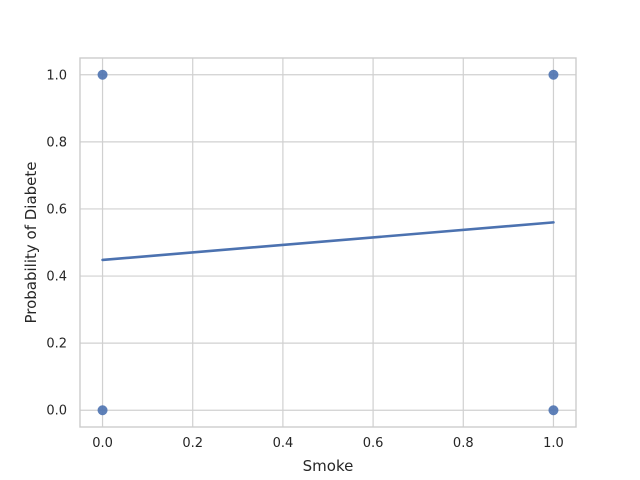 This screenshot has width=640, height=480. Describe the element at coordinates (56, 411) in the screenshot. I see `y-tick-label: 0.0` at that location.